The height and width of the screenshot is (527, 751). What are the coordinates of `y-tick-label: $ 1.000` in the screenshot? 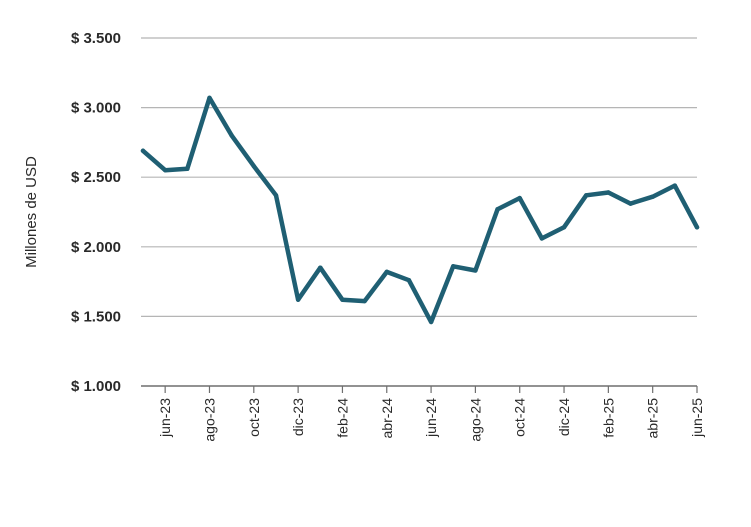 It's located at (96, 386).